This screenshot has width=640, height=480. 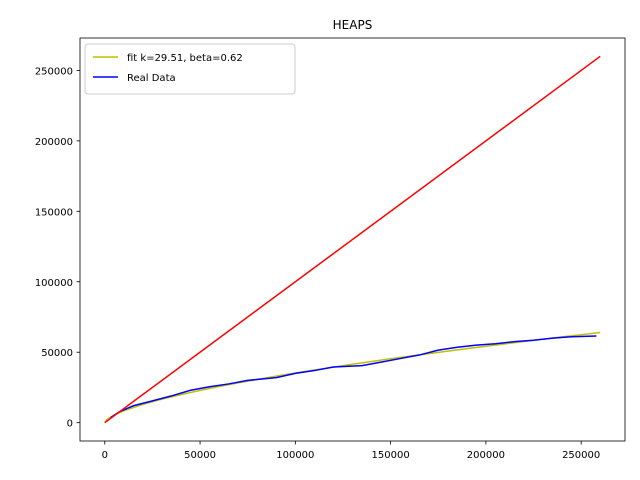 What do you see at coordinates (151, 78) in the screenshot?
I see `legend-label: Real Data` at bounding box center [151, 78].